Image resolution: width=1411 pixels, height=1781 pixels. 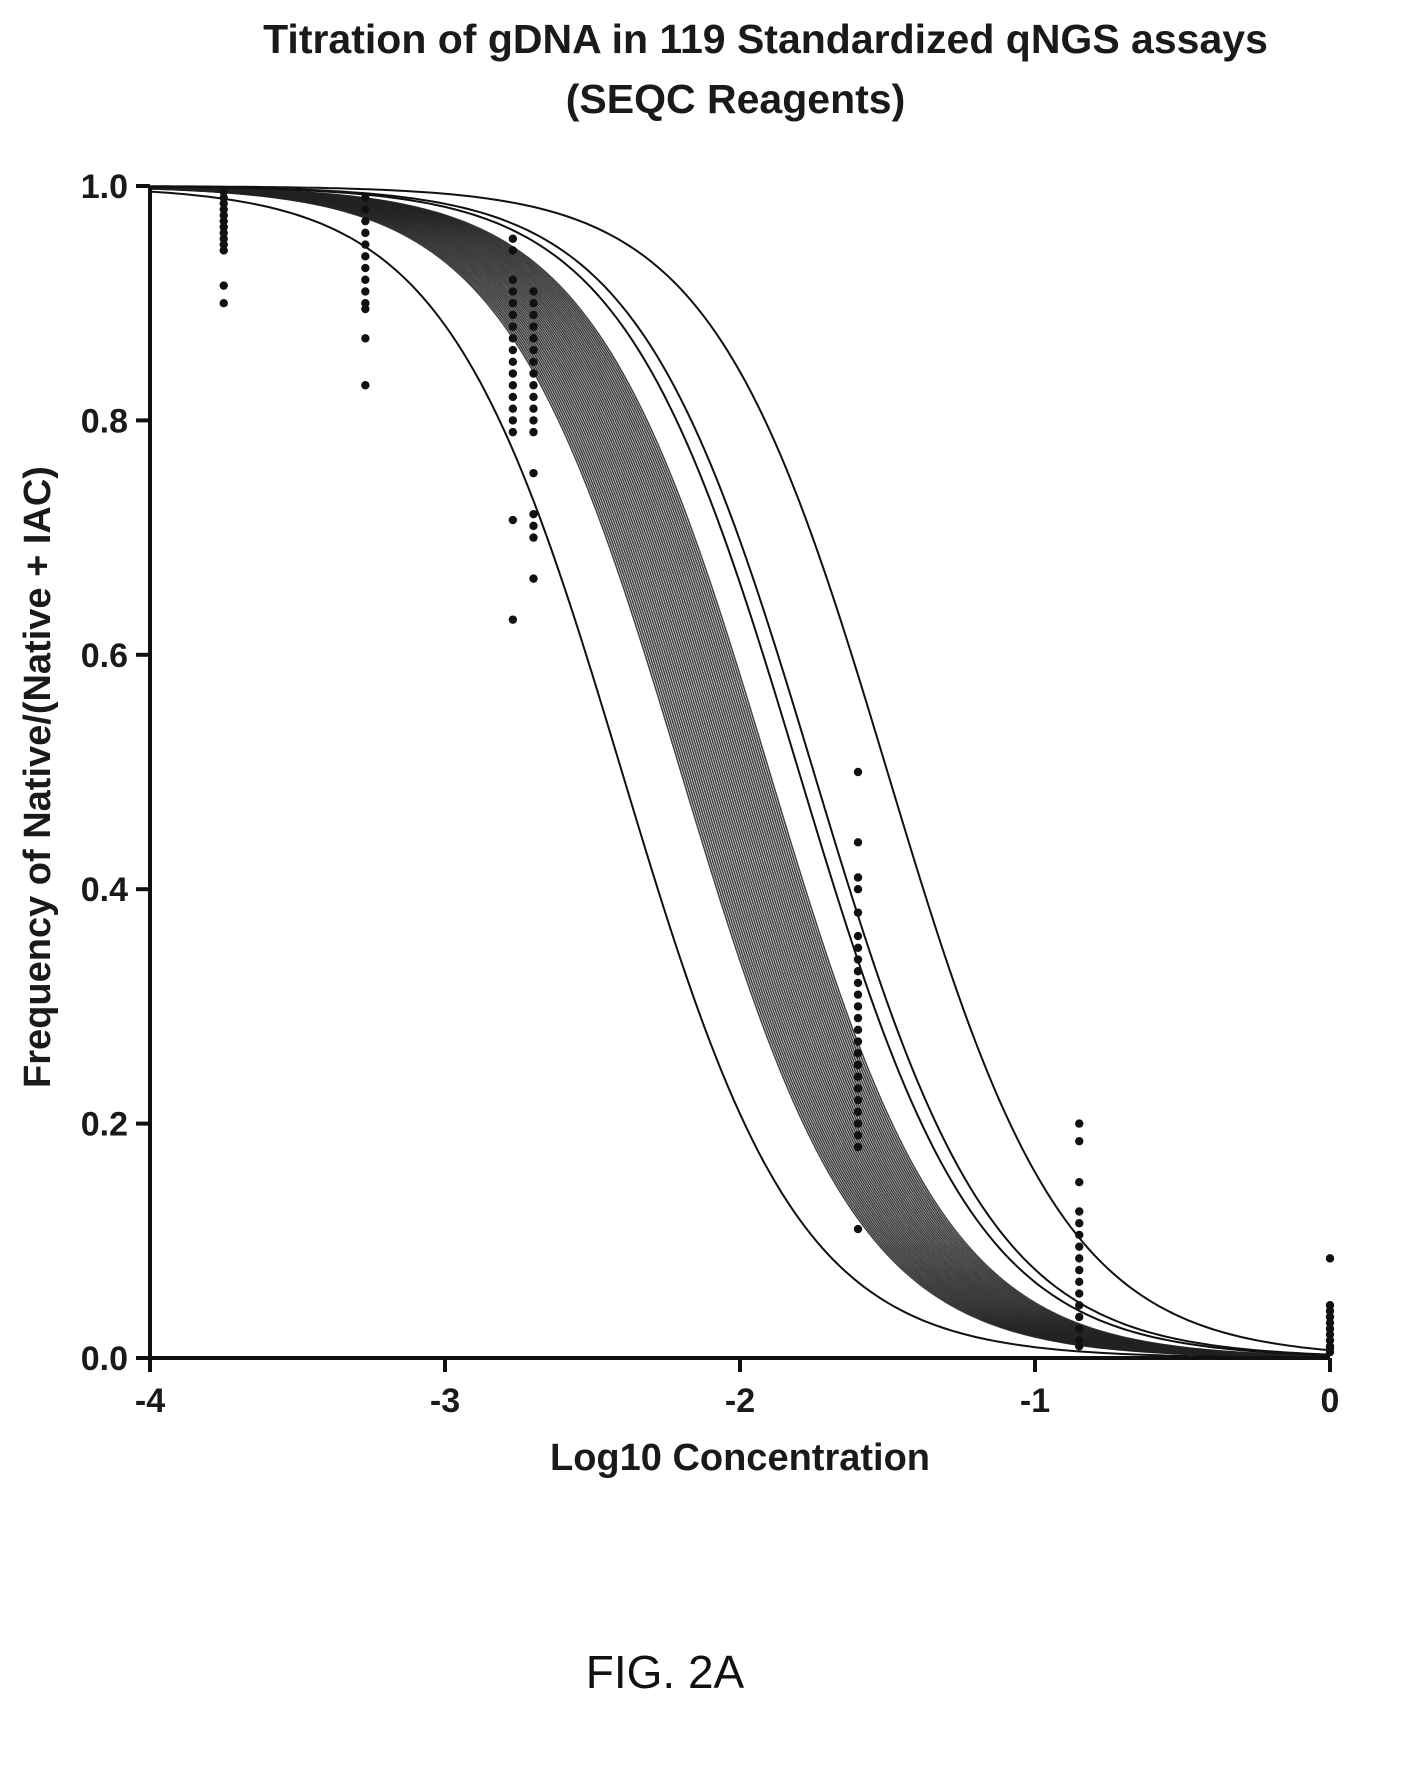 I want to click on y-axis-label: Frequency of Native/(Native + IAC), so click(x=38, y=777).